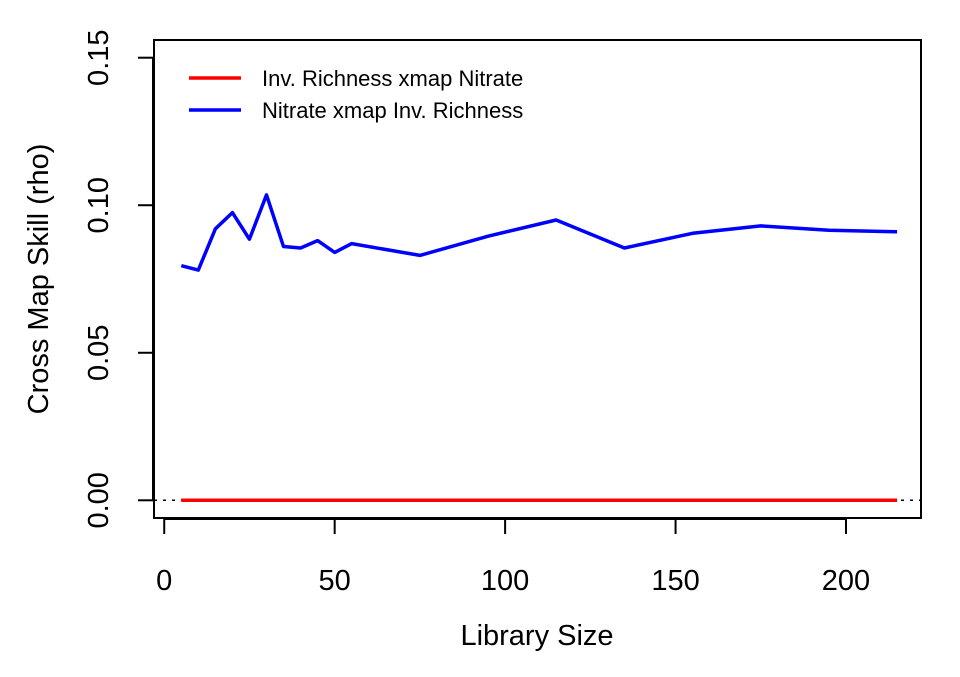 The height and width of the screenshot is (677, 960). I want to click on y-tick-label: 0.15, so click(99, 57).